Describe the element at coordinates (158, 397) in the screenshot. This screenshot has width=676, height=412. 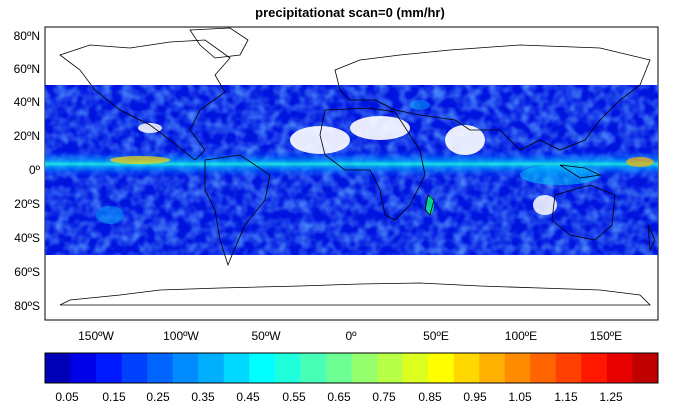
I see `colorbar-tick-label: 0.25` at that location.